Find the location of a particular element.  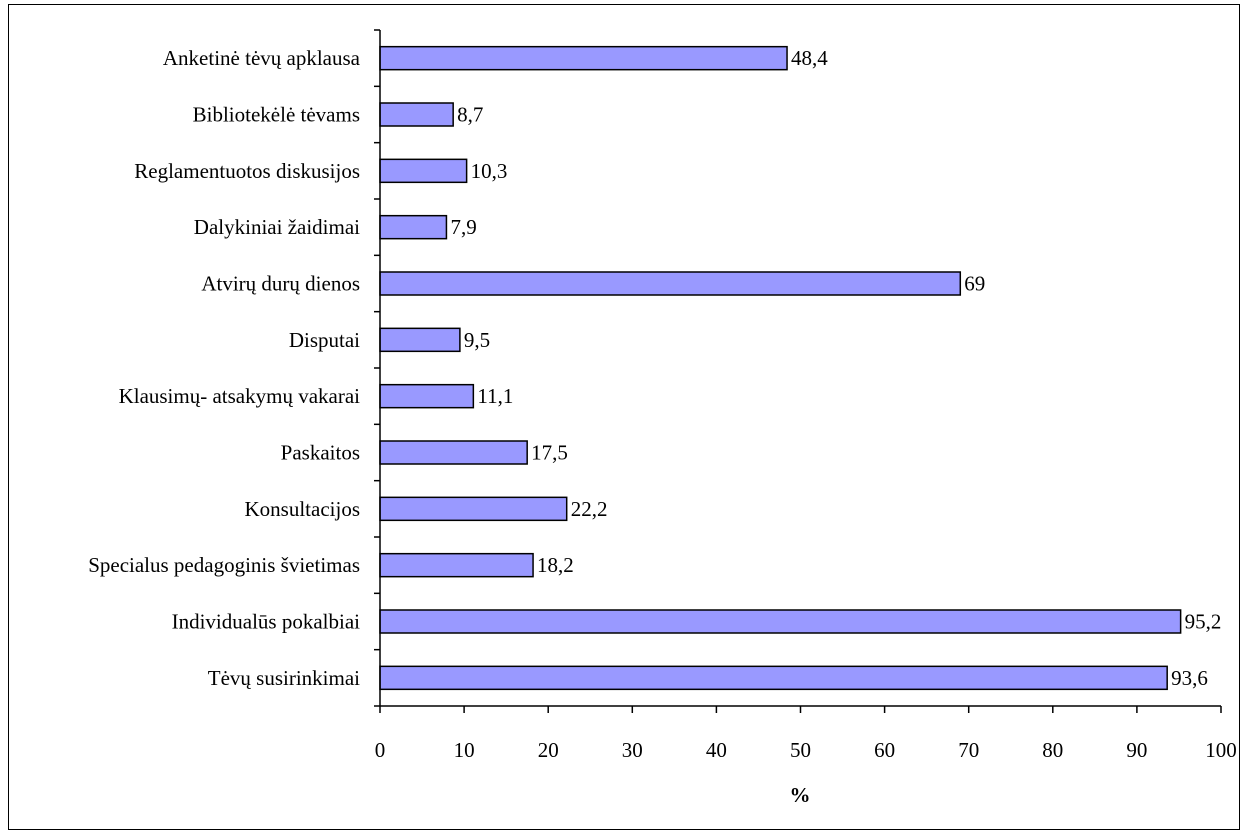

x-tick-label: 40 is located at coordinates (716, 750).